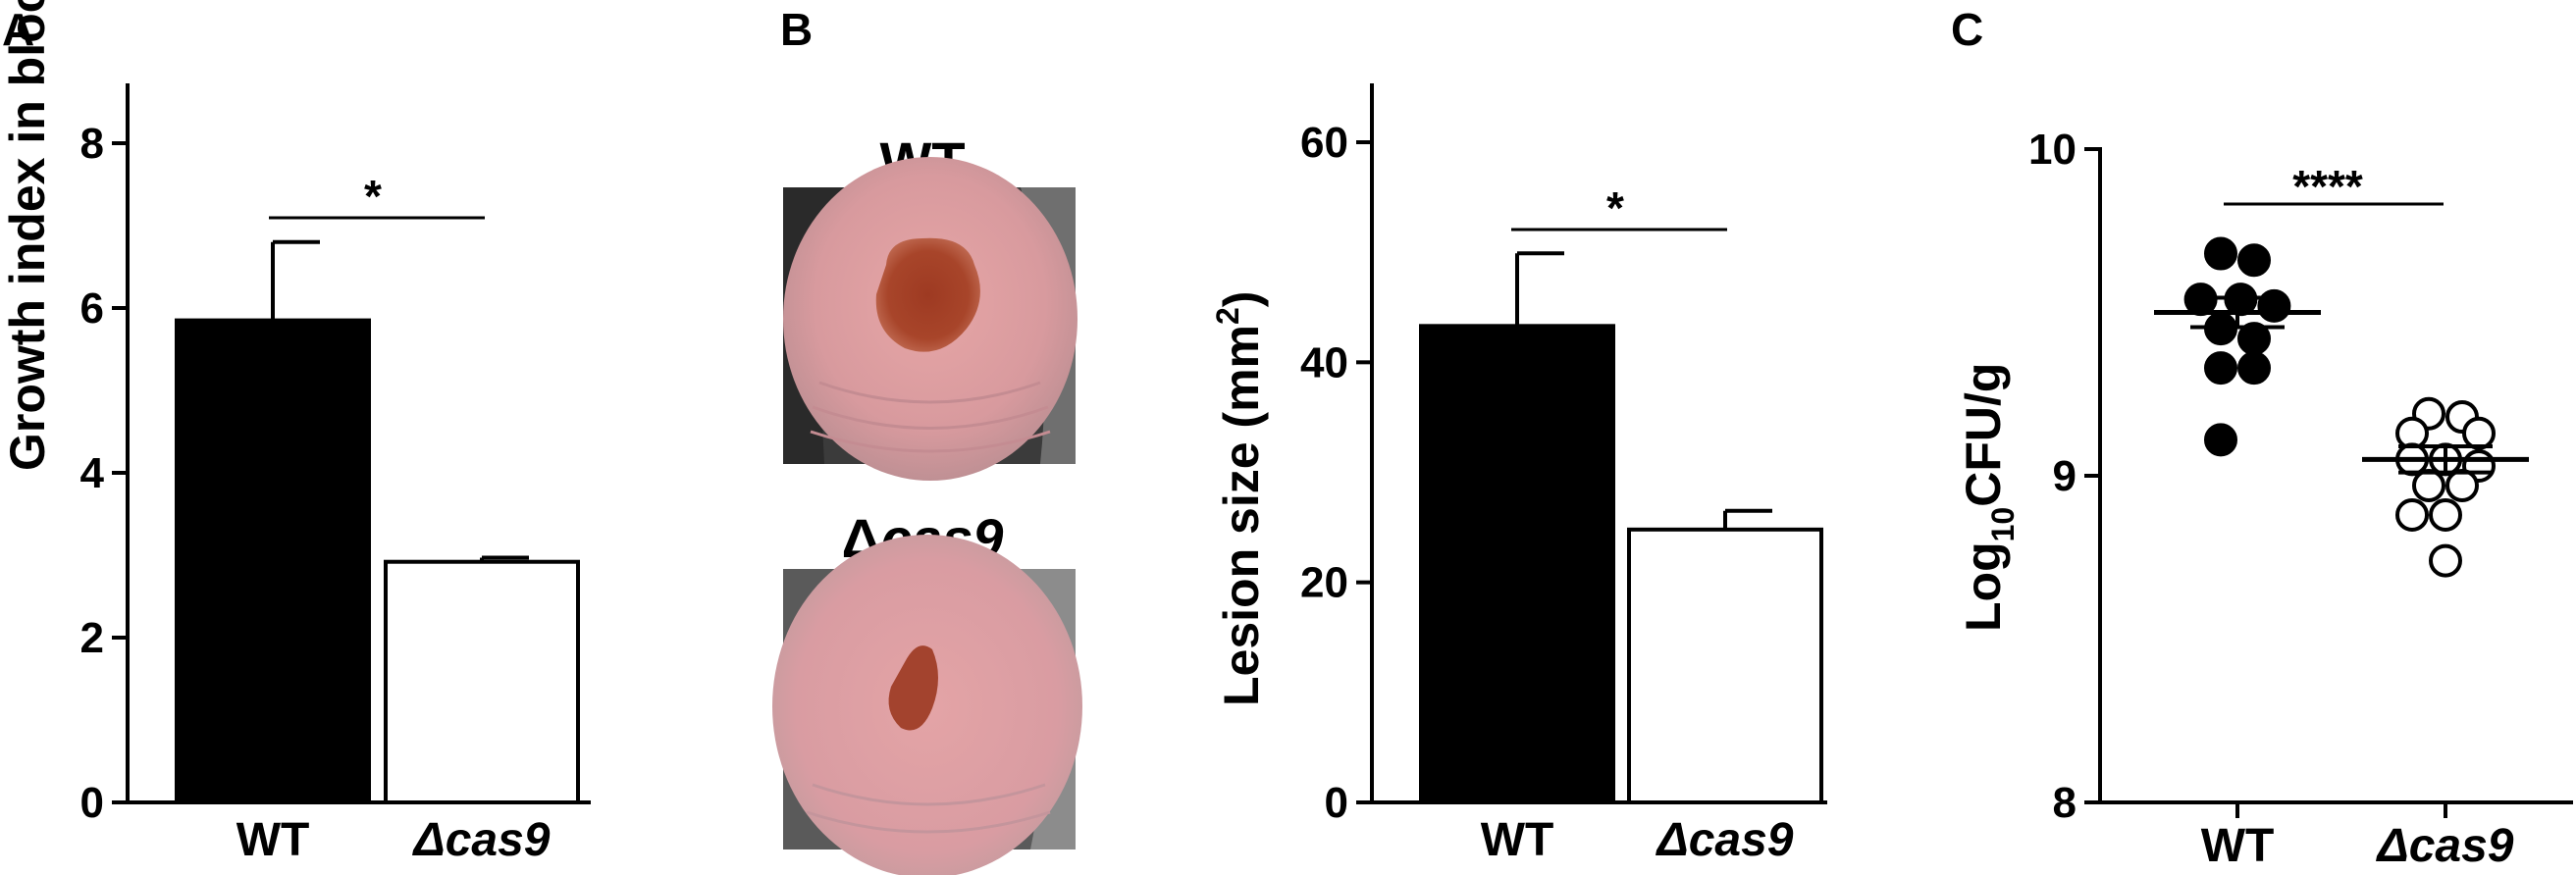 The height and width of the screenshot is (875, 2576). I want to click on y-axis-label: Lesion size (mm2), so click(1239, 498).